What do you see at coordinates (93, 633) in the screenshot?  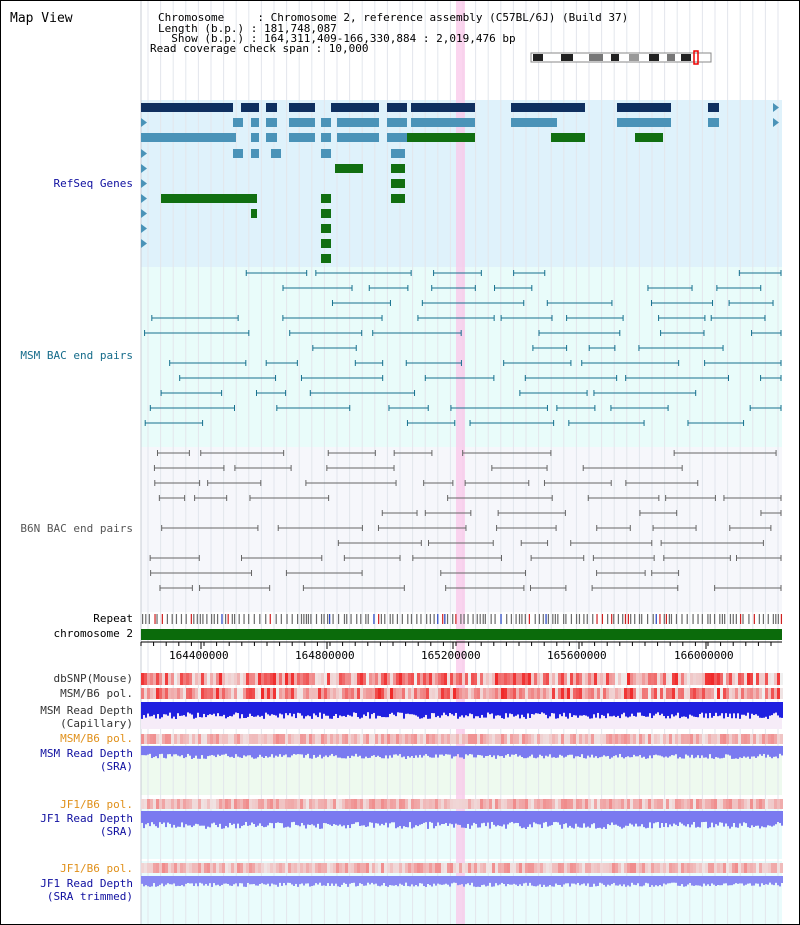 I see `track-label-chromosome: chromosome 2` at bounding box center [93, 633].